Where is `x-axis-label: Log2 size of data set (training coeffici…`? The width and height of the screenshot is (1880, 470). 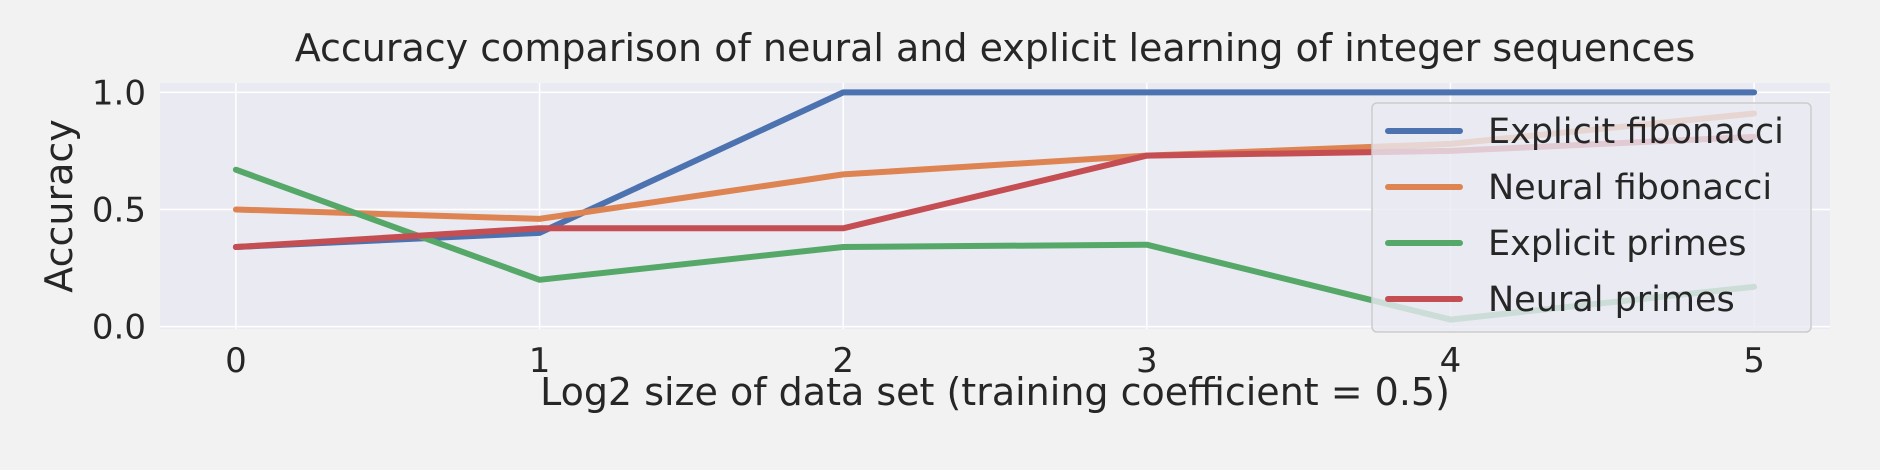
x-axis-label: Log2 size of data set (training coeffici… is located at coordinates (995, 392).